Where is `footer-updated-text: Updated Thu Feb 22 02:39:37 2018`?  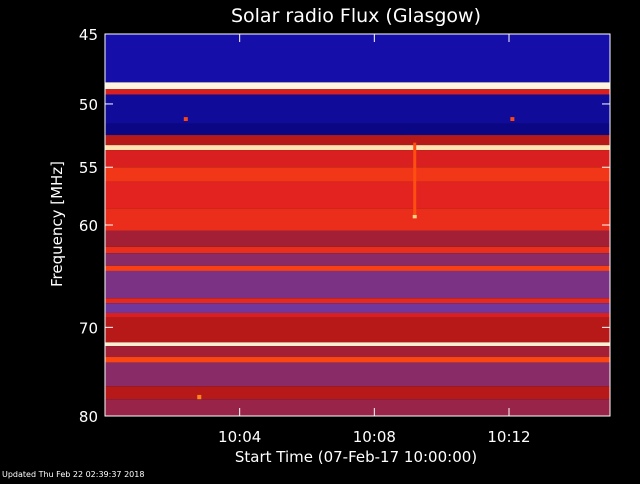
footer-updated-text: Updated Thu Feb 22 02:39:37 2018 is located at coordinates (73, 474).